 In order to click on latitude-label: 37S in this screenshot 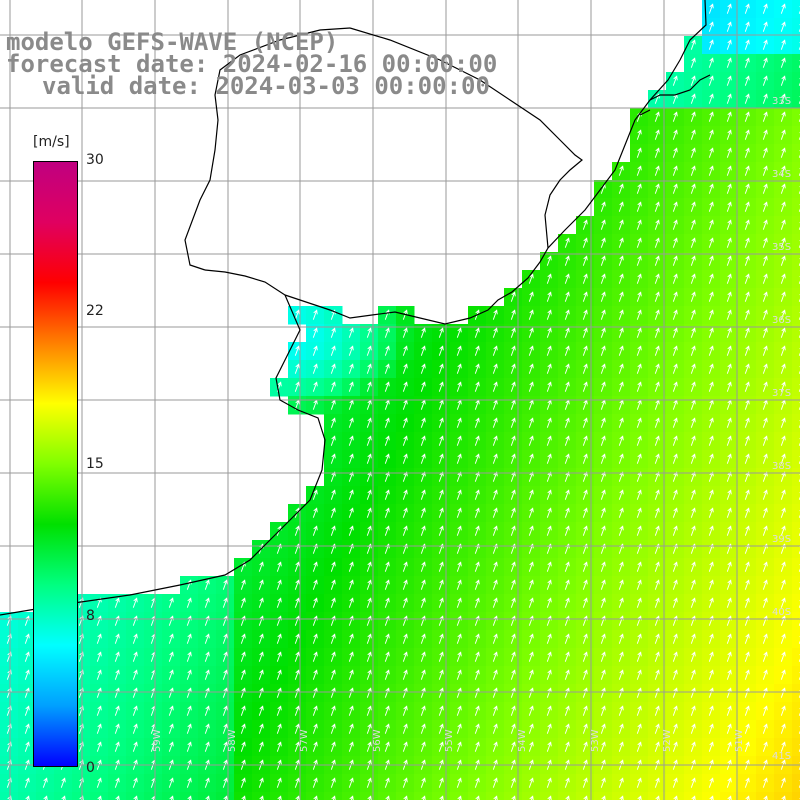, I will do `click(781, 393)`.